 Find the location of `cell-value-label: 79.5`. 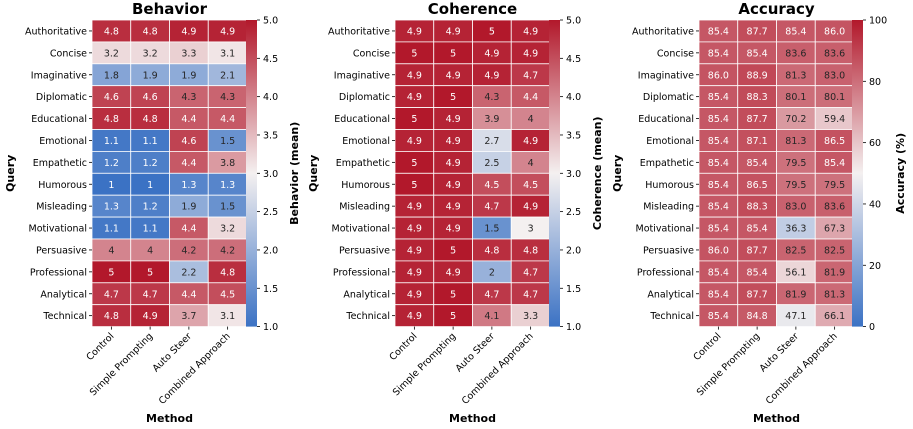

cell-value-label: 79.5 is located at coordinates (834, 185).